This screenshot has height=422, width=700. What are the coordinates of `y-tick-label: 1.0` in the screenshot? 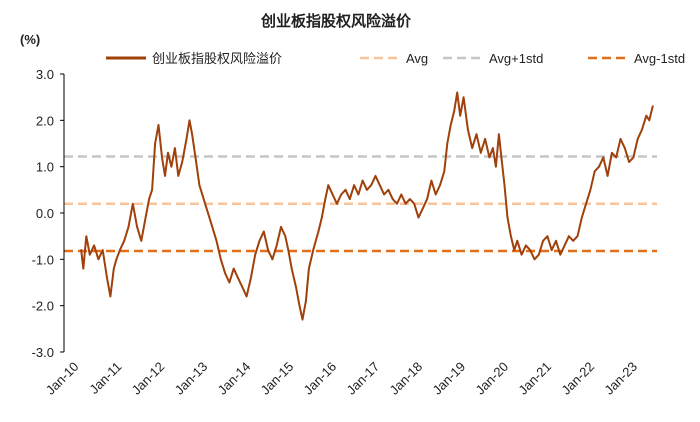 It's located at (45, 167).